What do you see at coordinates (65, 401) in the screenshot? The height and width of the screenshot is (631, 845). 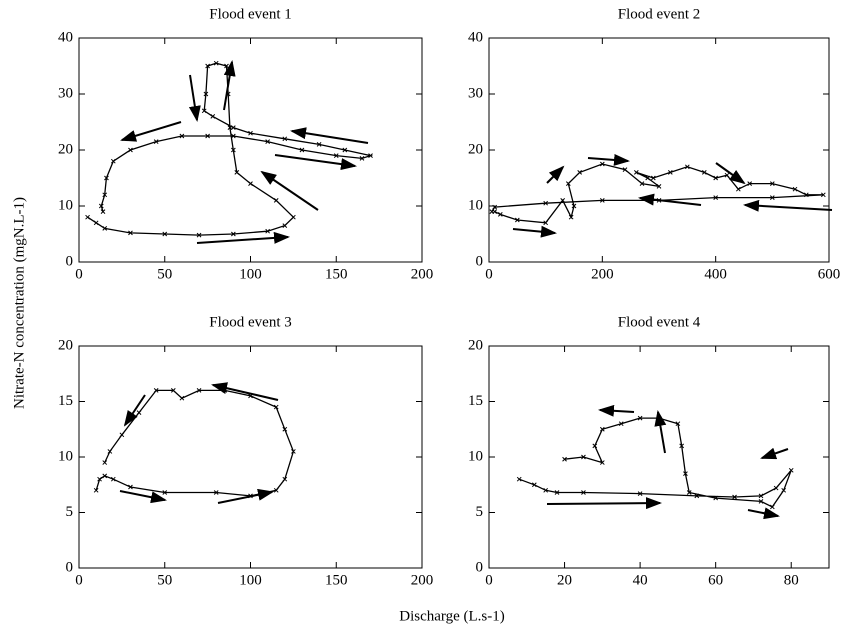 I see `y-tick-label: 15` at bounding box center [65, 401].